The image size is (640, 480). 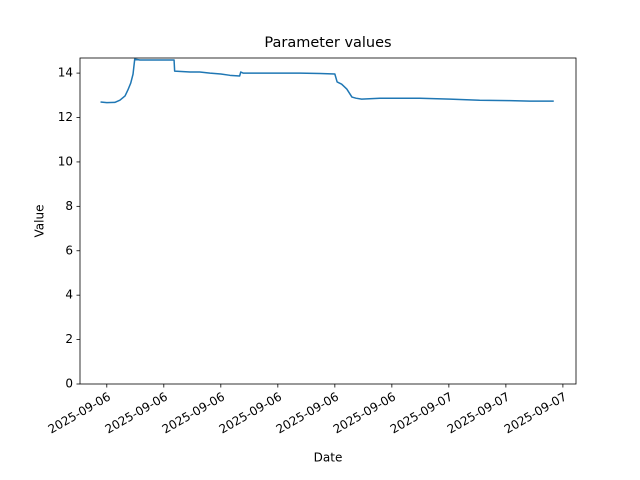 What do you see at coordinates (69, 339) in the screenshot?
I see `y-tick-label: 2` at bounding box center [69, 339].